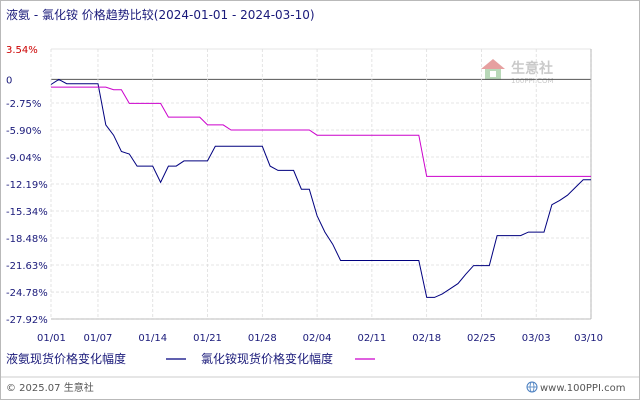  Describe the element at coordinates (27, 320) in the screenshot. I see `y-tick-label: -27.92%` at that location.